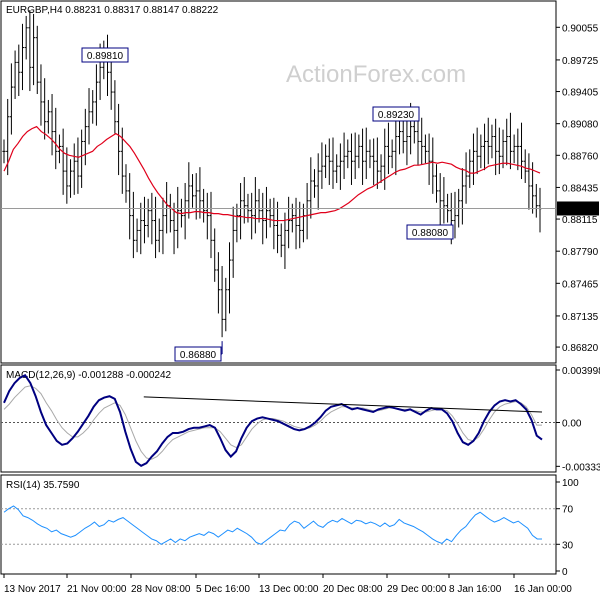  What do you see at coordinates (580, 28) in the screenshot?
I see `price-tick-label: 0.90055` at bounding box center [580, 28].